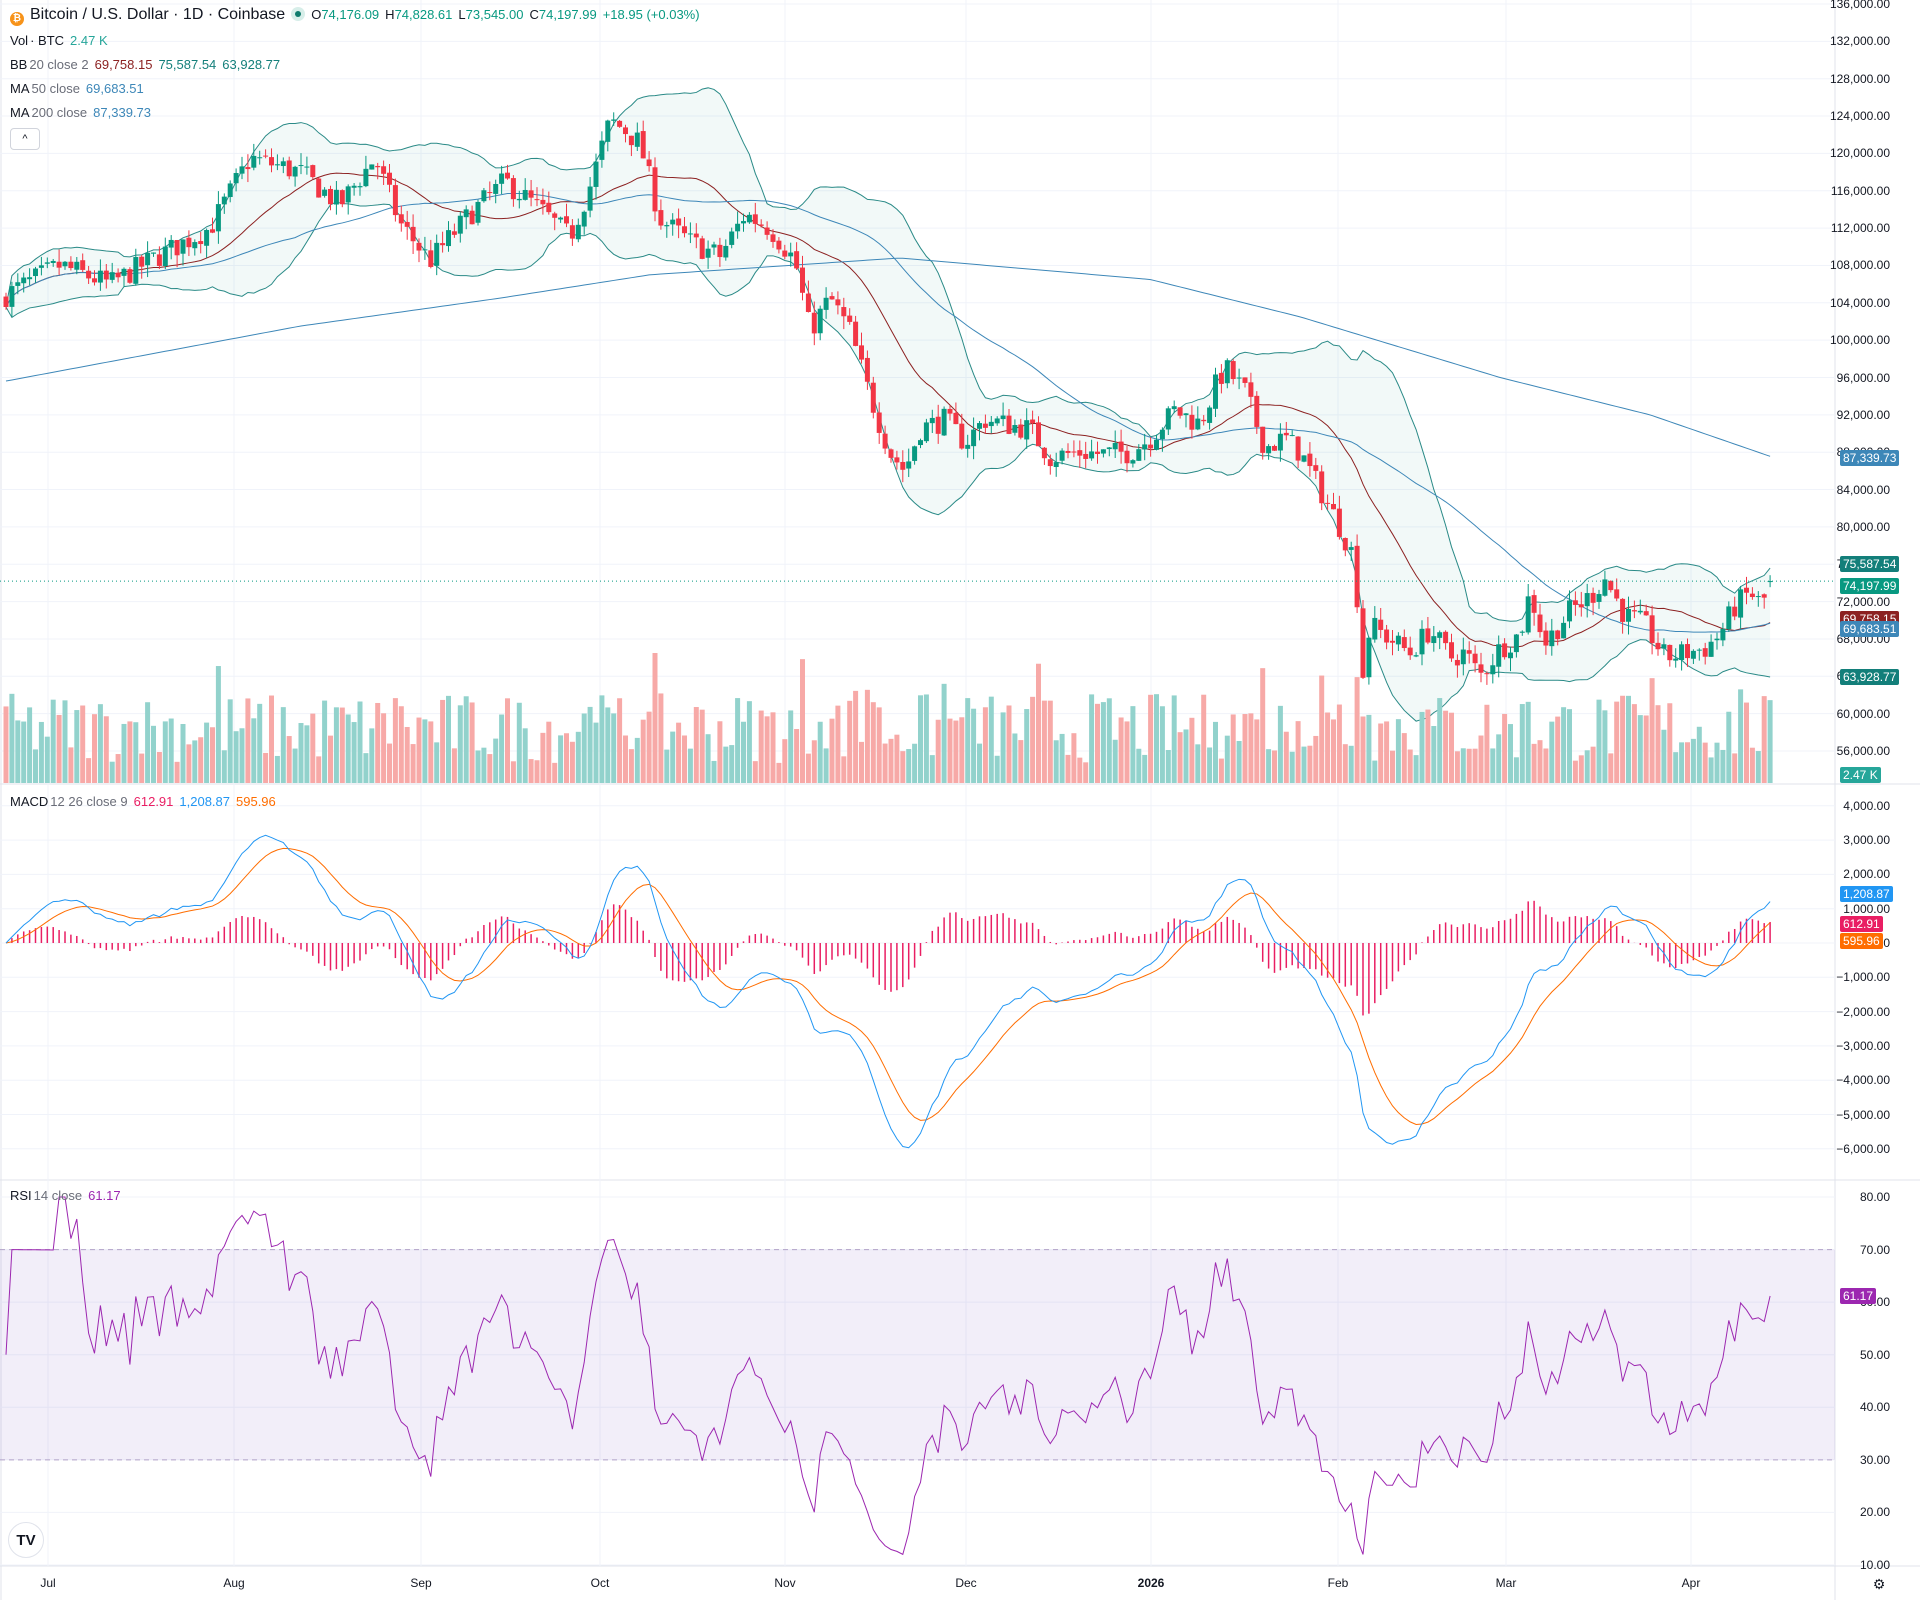 The image size is (1920, 1600). I want to click on price-tag: 69,683.51, so click(1870, 629).